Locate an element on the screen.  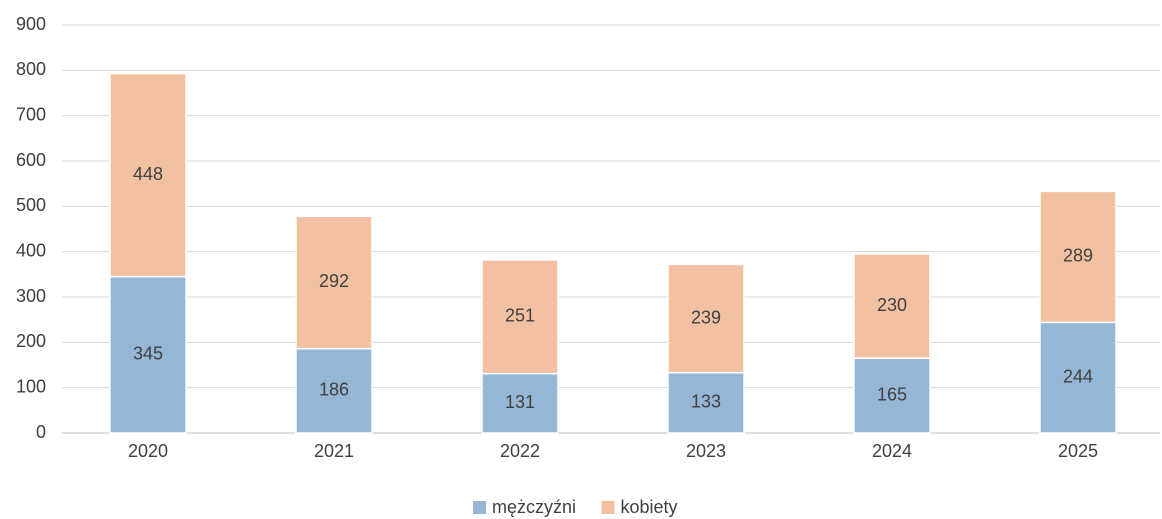
data-label: 244 is located at coordinates (1078, 376).